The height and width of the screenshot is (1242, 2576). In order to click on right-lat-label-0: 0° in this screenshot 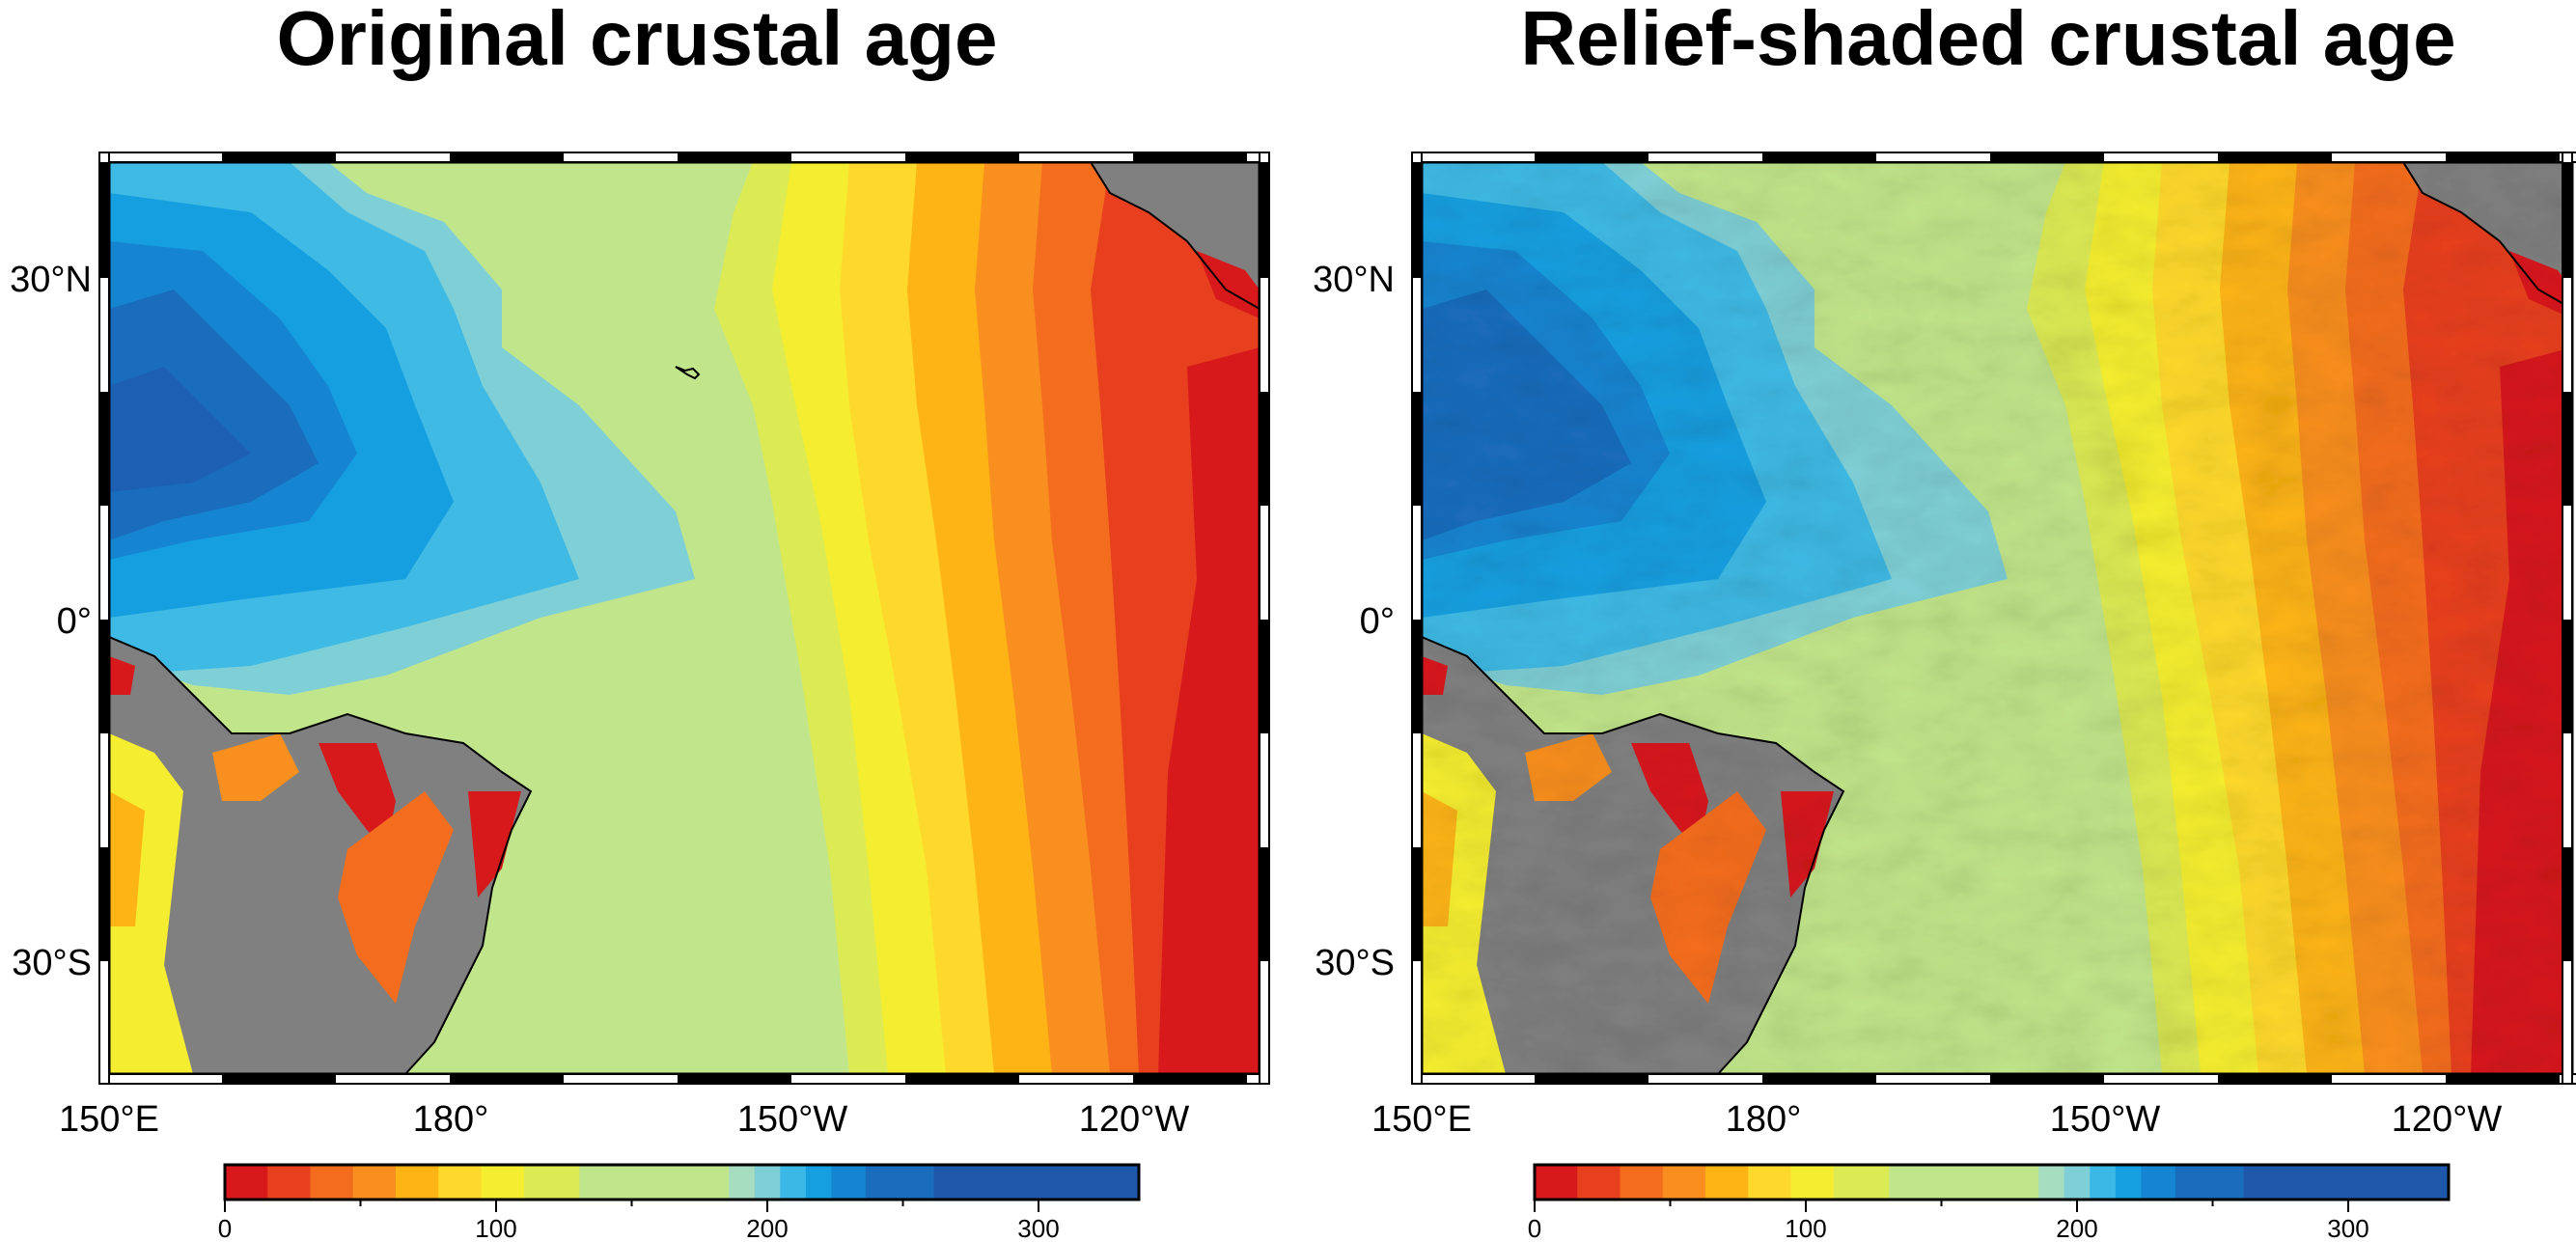, I will do `click(1377, 621)`.